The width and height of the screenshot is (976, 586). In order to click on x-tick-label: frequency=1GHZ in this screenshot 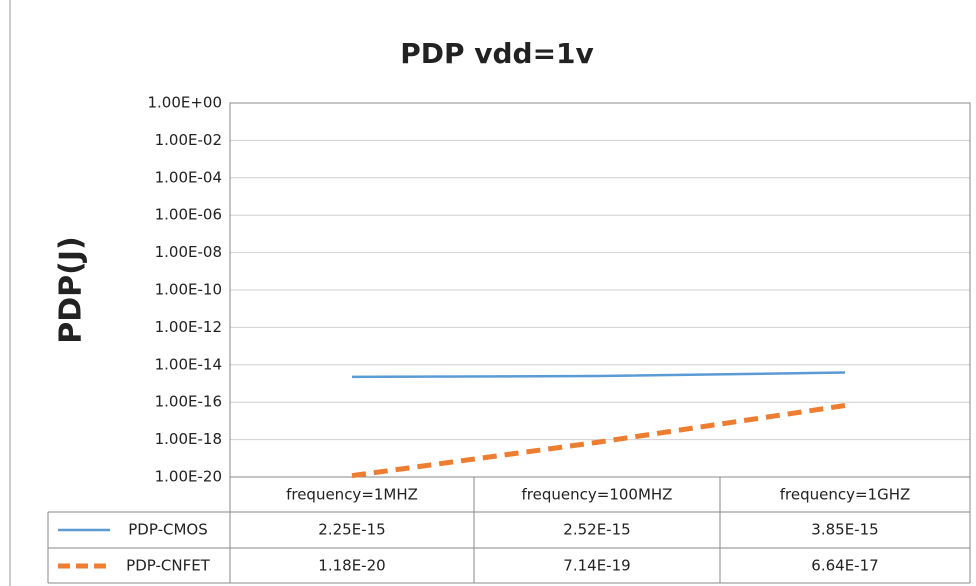, I will do `click(845, 495)`.